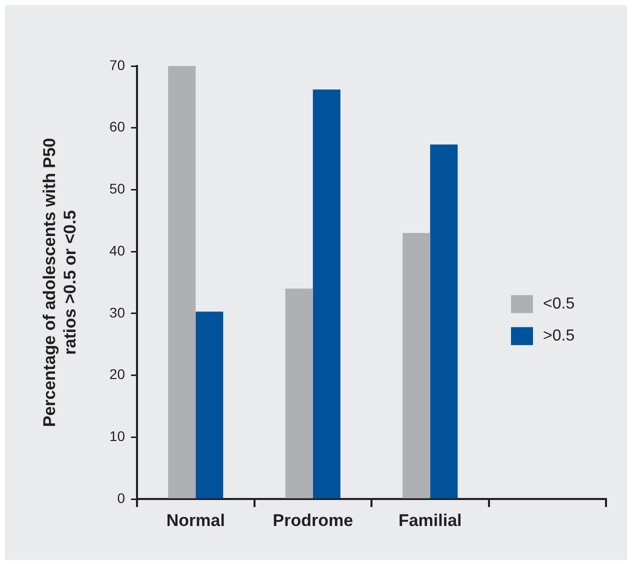  I want to click on x-tick-label: Familial, so click(430, 520).